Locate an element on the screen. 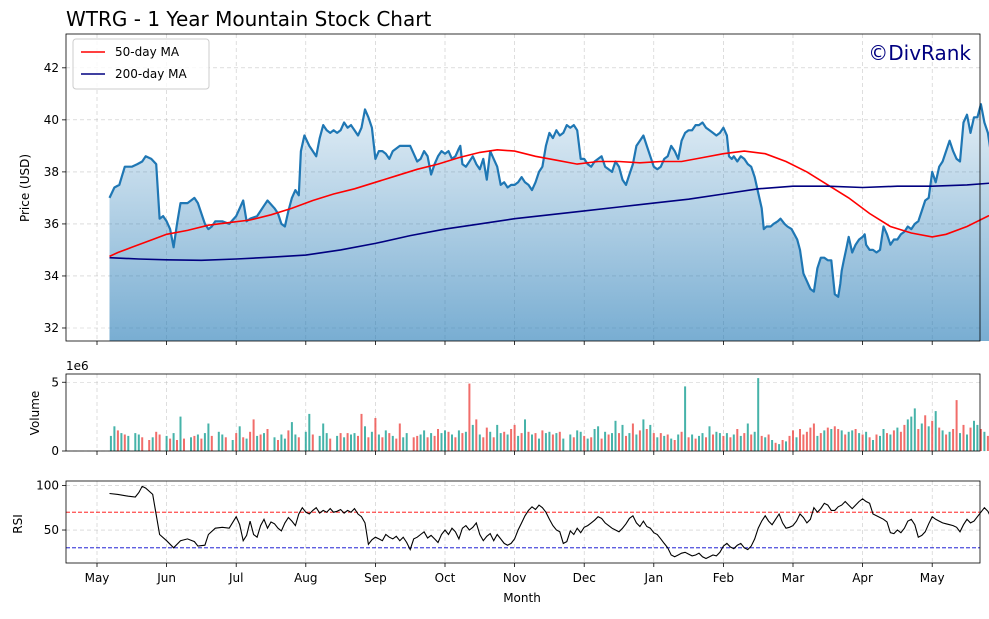 Image resolution: width=989 pixels, height=619 pixels. y-tick-label: 32 is located at coordinates (51, 328).